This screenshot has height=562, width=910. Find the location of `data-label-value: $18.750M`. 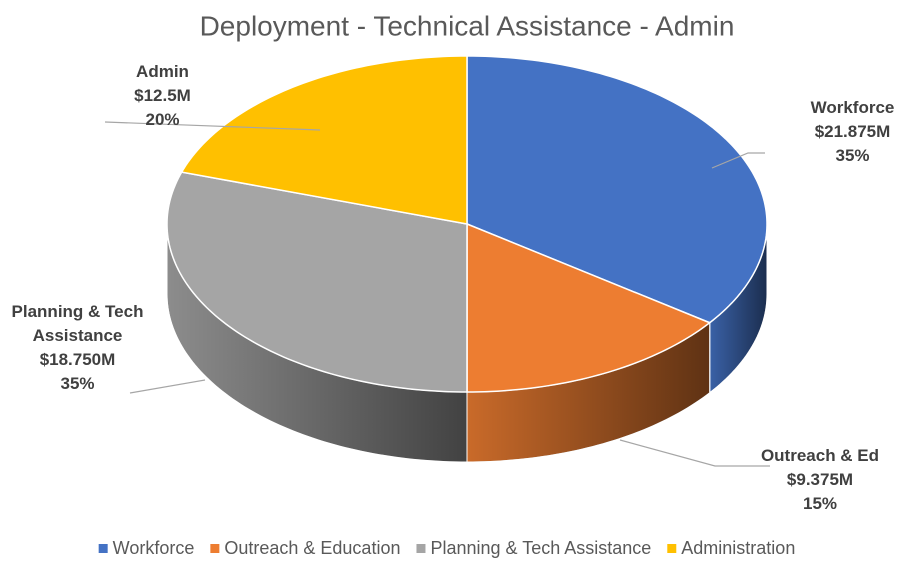

data-label-value: $18.750M is located at coordinates (77, 359).